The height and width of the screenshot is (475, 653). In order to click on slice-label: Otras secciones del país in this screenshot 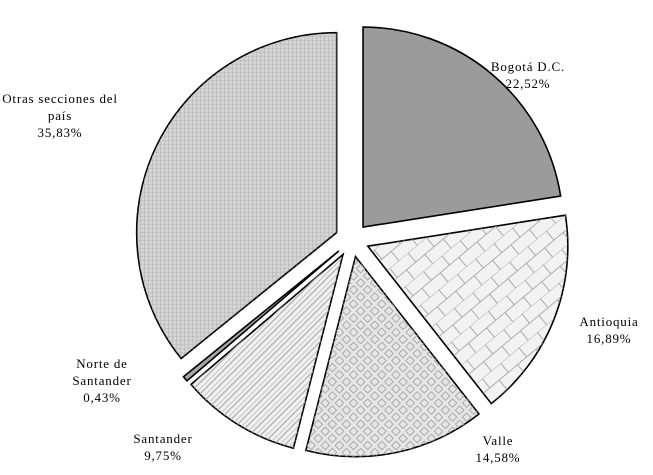, I will do `click(60, 107)`.